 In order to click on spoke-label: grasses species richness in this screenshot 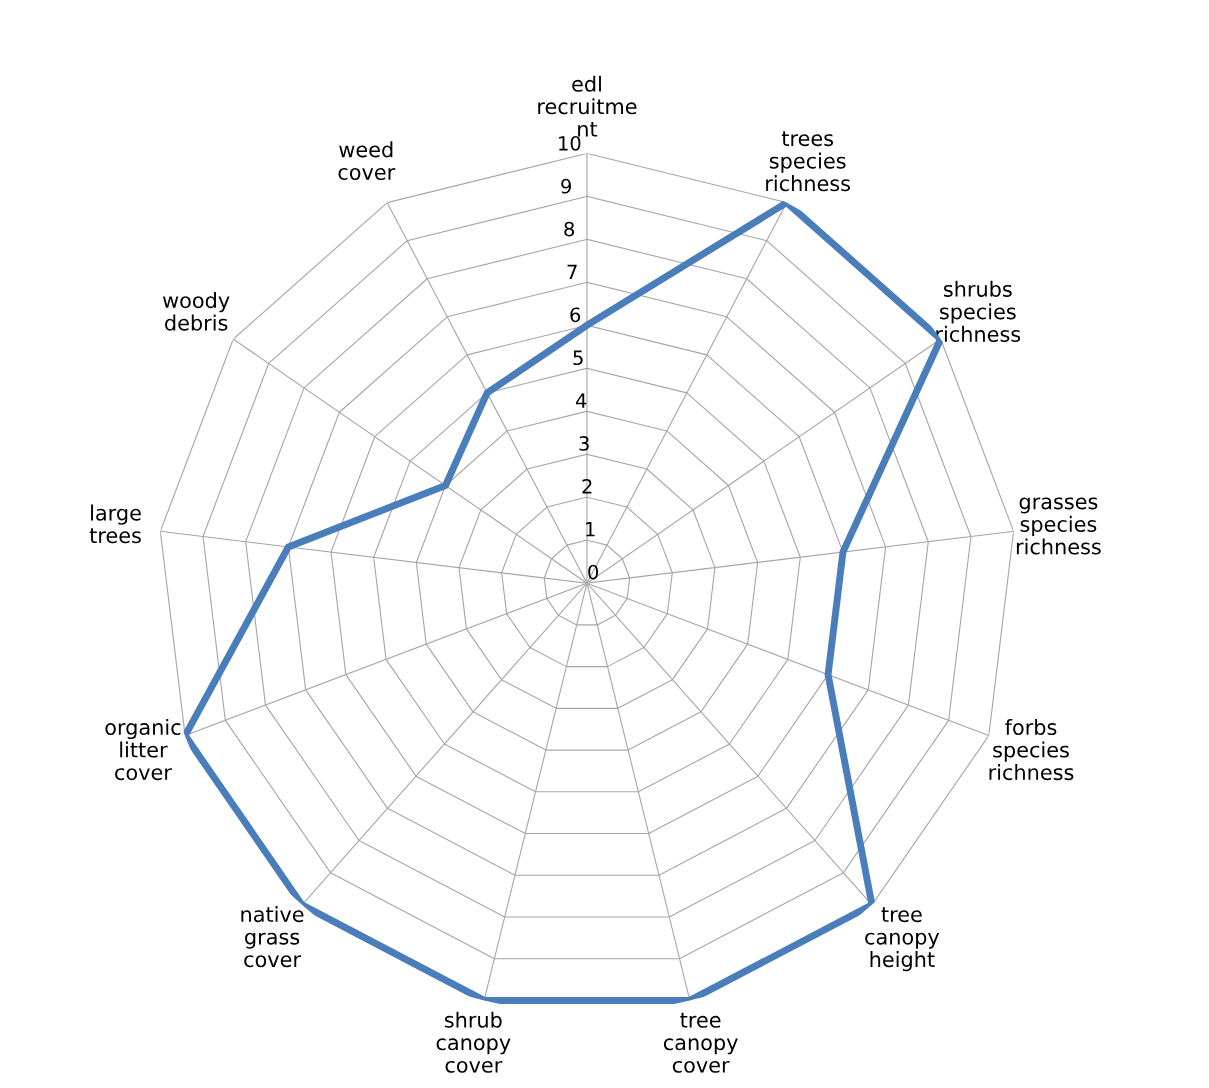, I will do `click(1058, 526)`.